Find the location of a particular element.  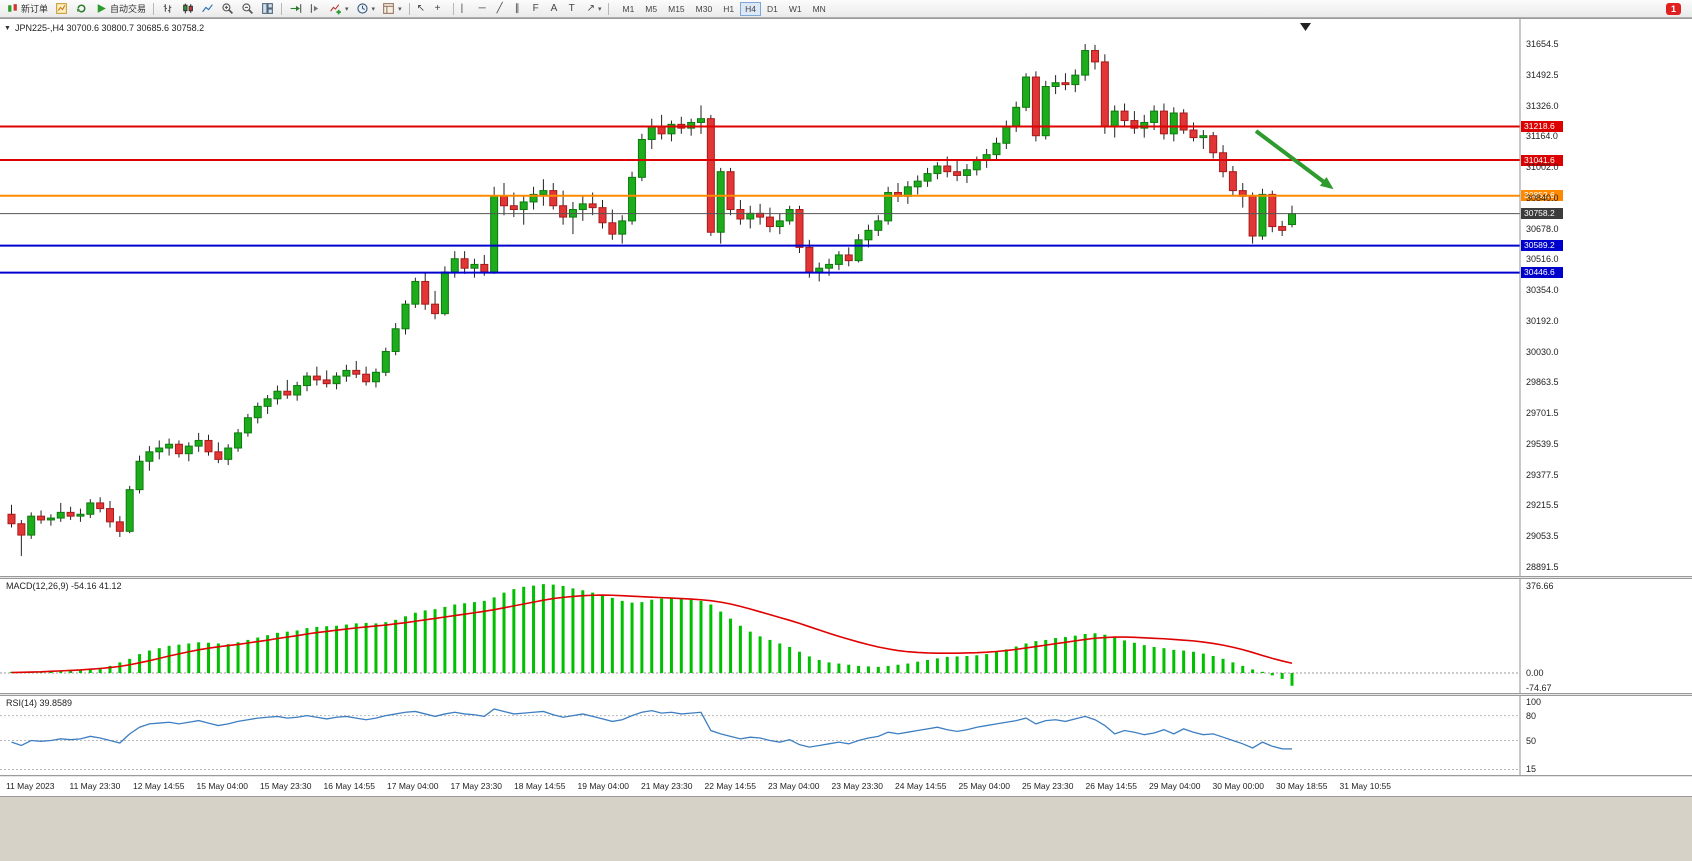

autotrading-button: 自动交易 is located at coordinates (120, 9).